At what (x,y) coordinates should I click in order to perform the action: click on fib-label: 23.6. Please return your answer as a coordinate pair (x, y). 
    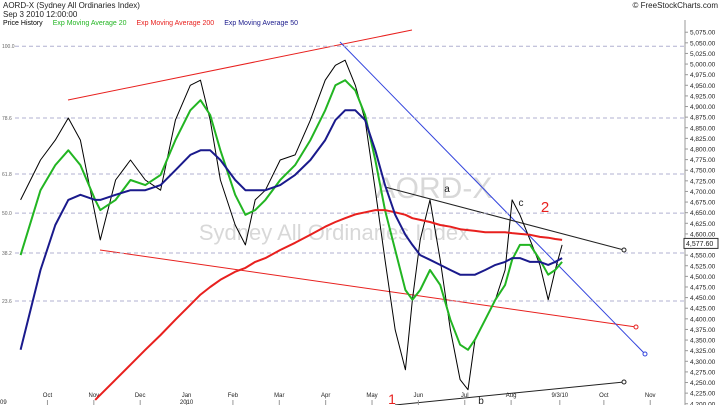
    Looking at the image, I should click on (7, 302).